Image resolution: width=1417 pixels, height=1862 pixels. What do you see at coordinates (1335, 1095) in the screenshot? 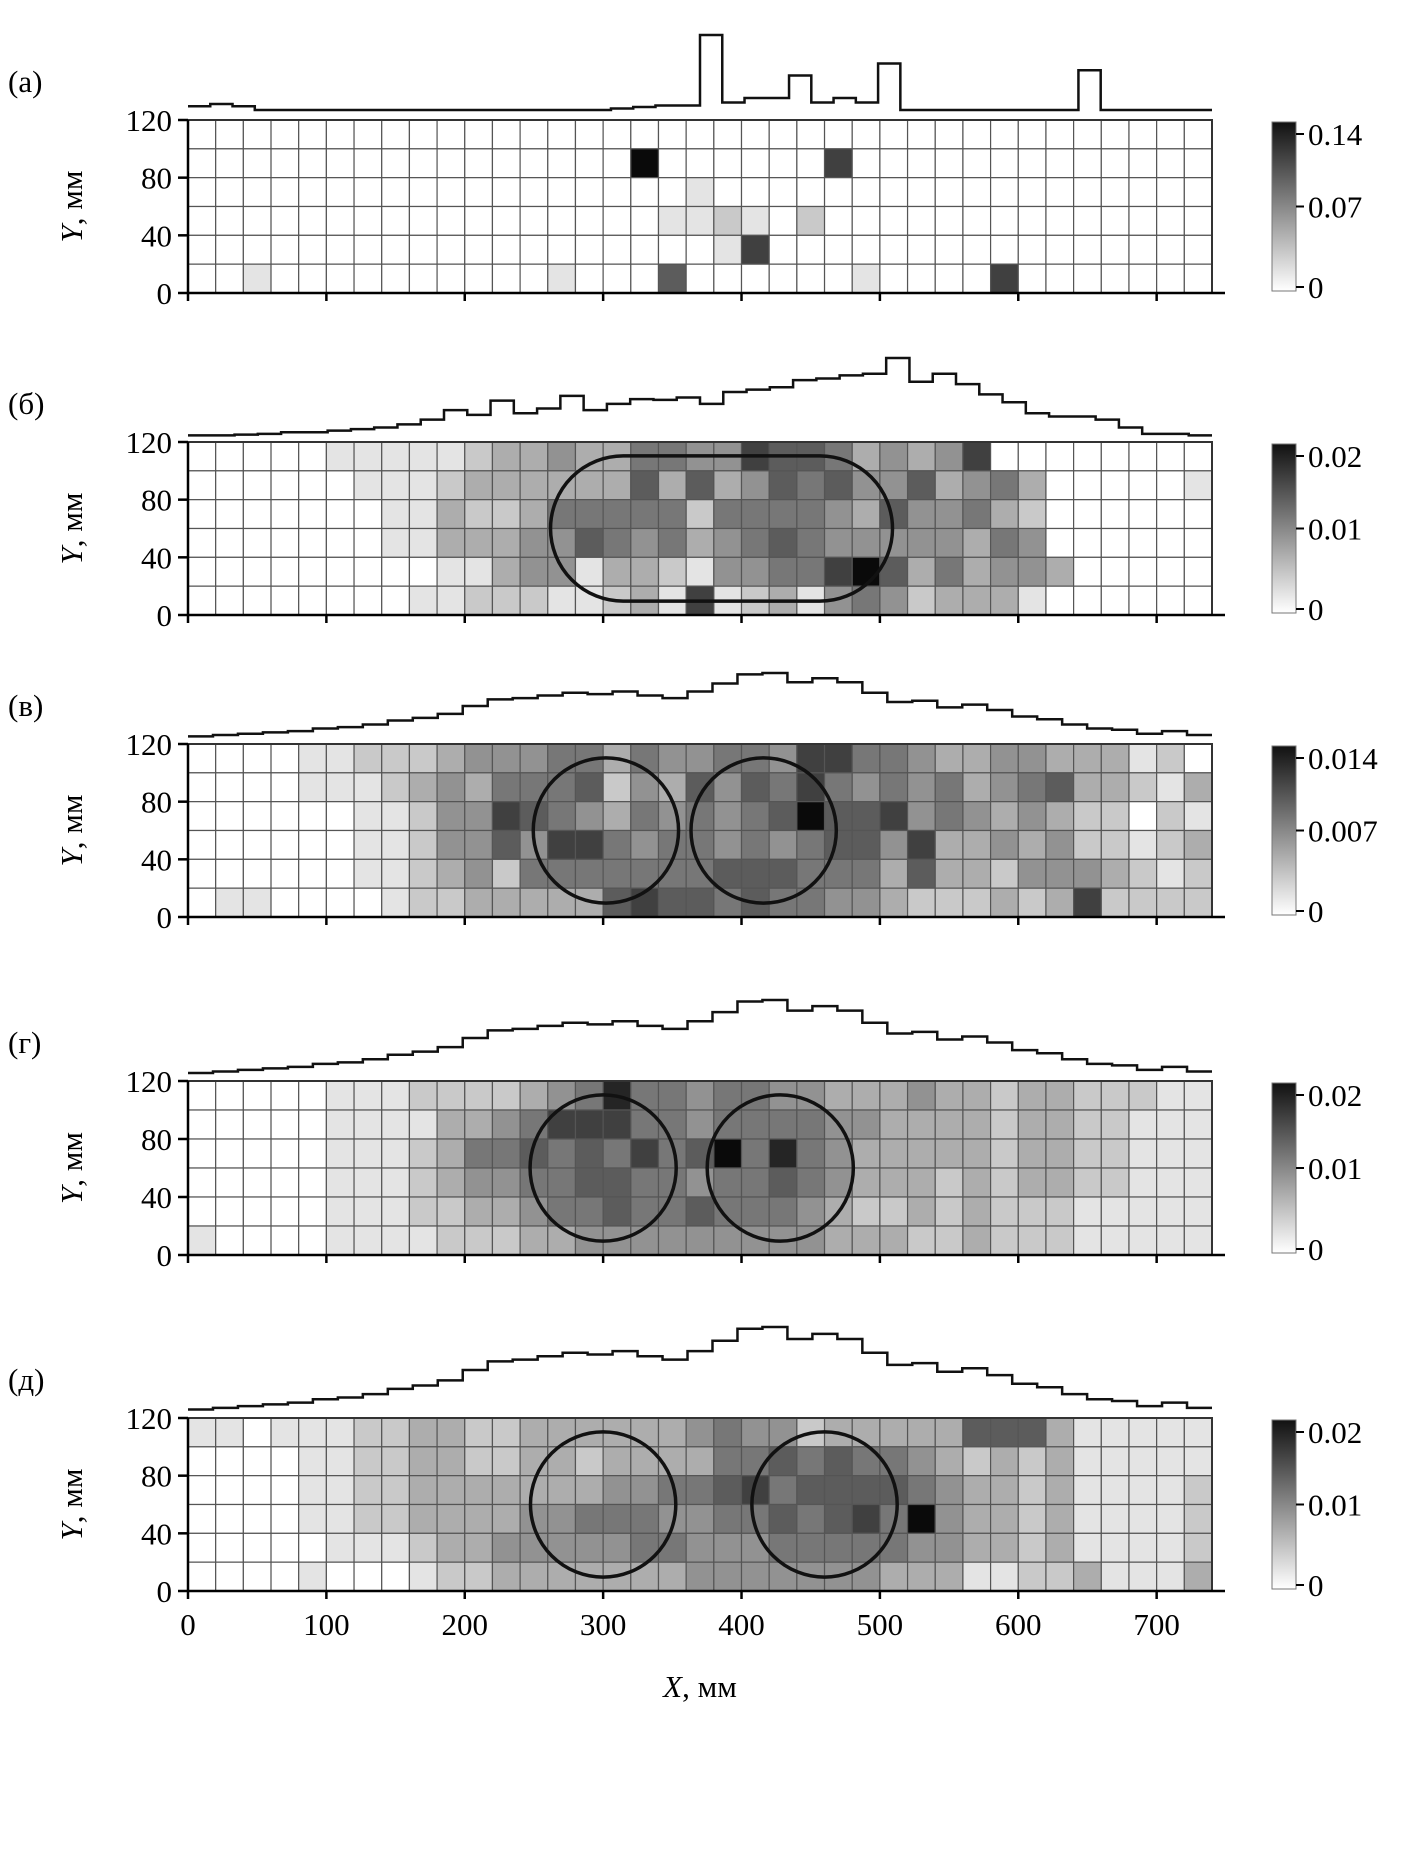
I see `colorbar-tick-label: 0.02` at bounding box center [1335, 1095].